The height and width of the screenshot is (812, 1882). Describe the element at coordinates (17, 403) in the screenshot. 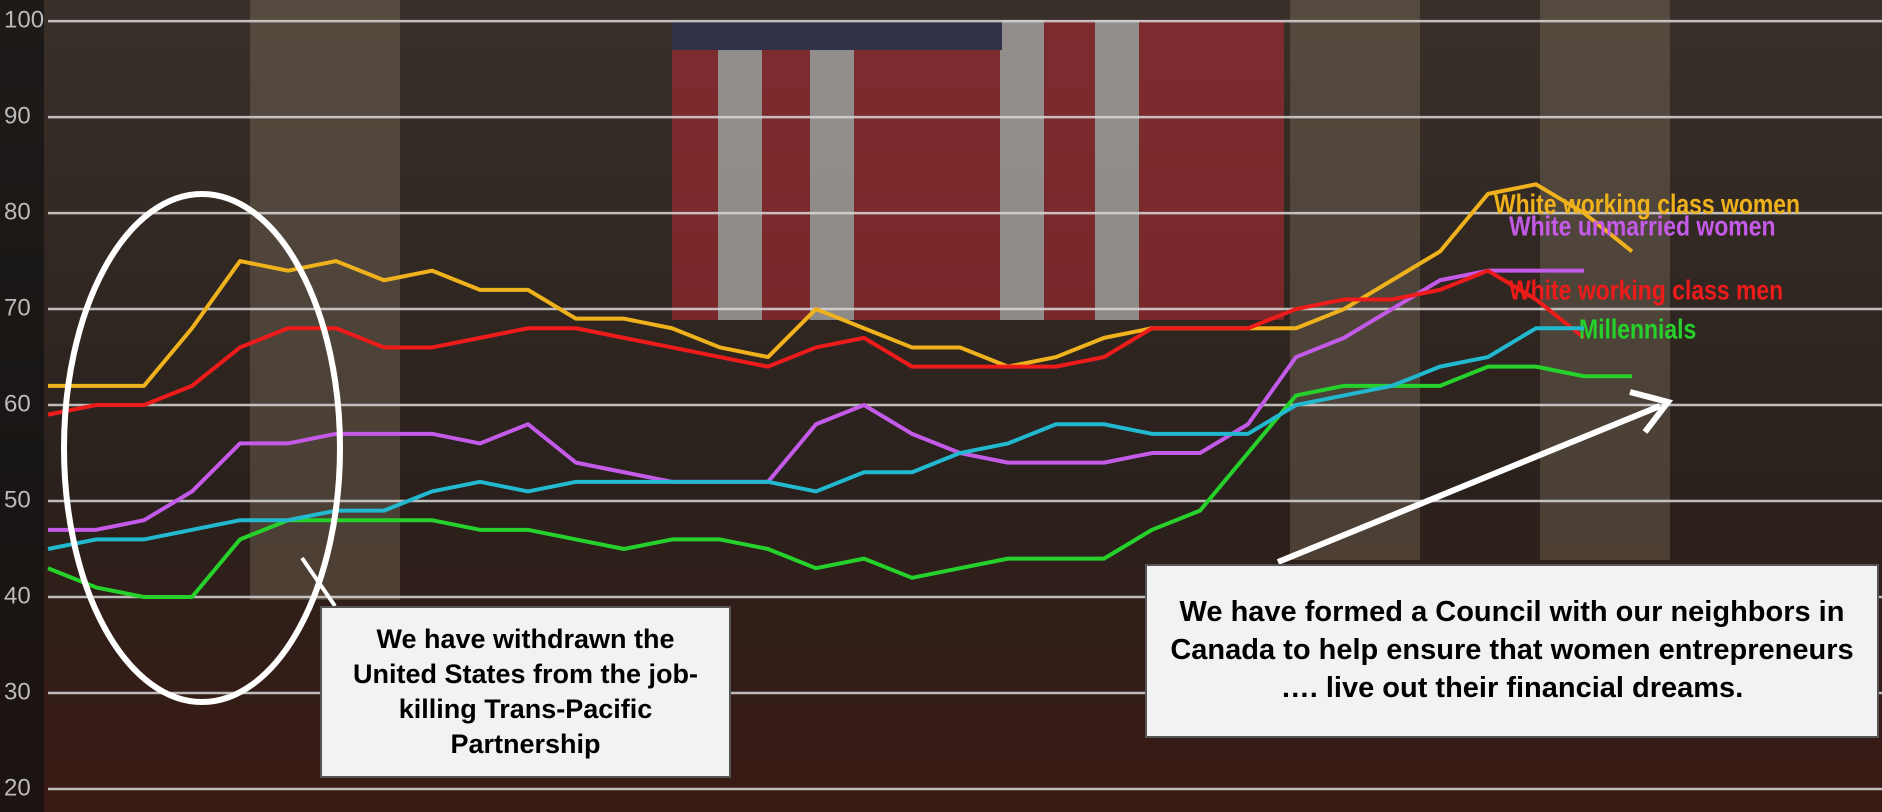

I see `y-tick-label: 60` at that location.